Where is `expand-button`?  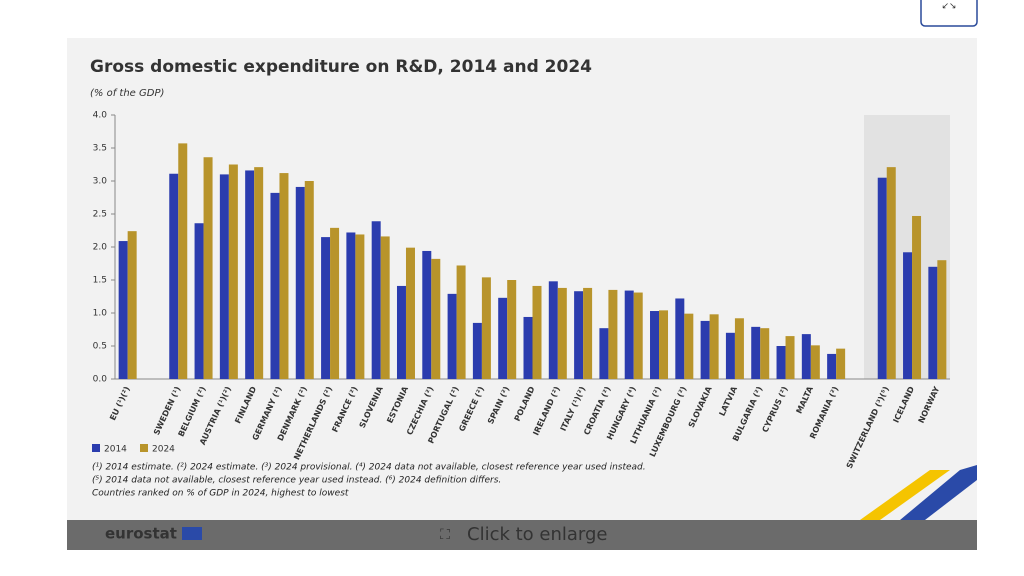
expand-button is located at coordinates (949, 13).